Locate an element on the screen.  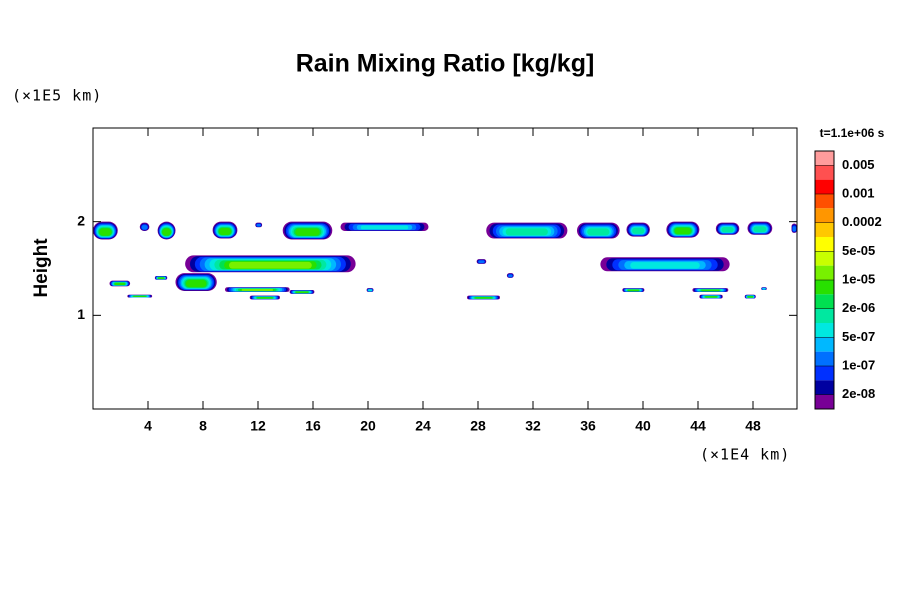
colorbar-tick-label: 1e-05 is located at coordinates (858, 278).